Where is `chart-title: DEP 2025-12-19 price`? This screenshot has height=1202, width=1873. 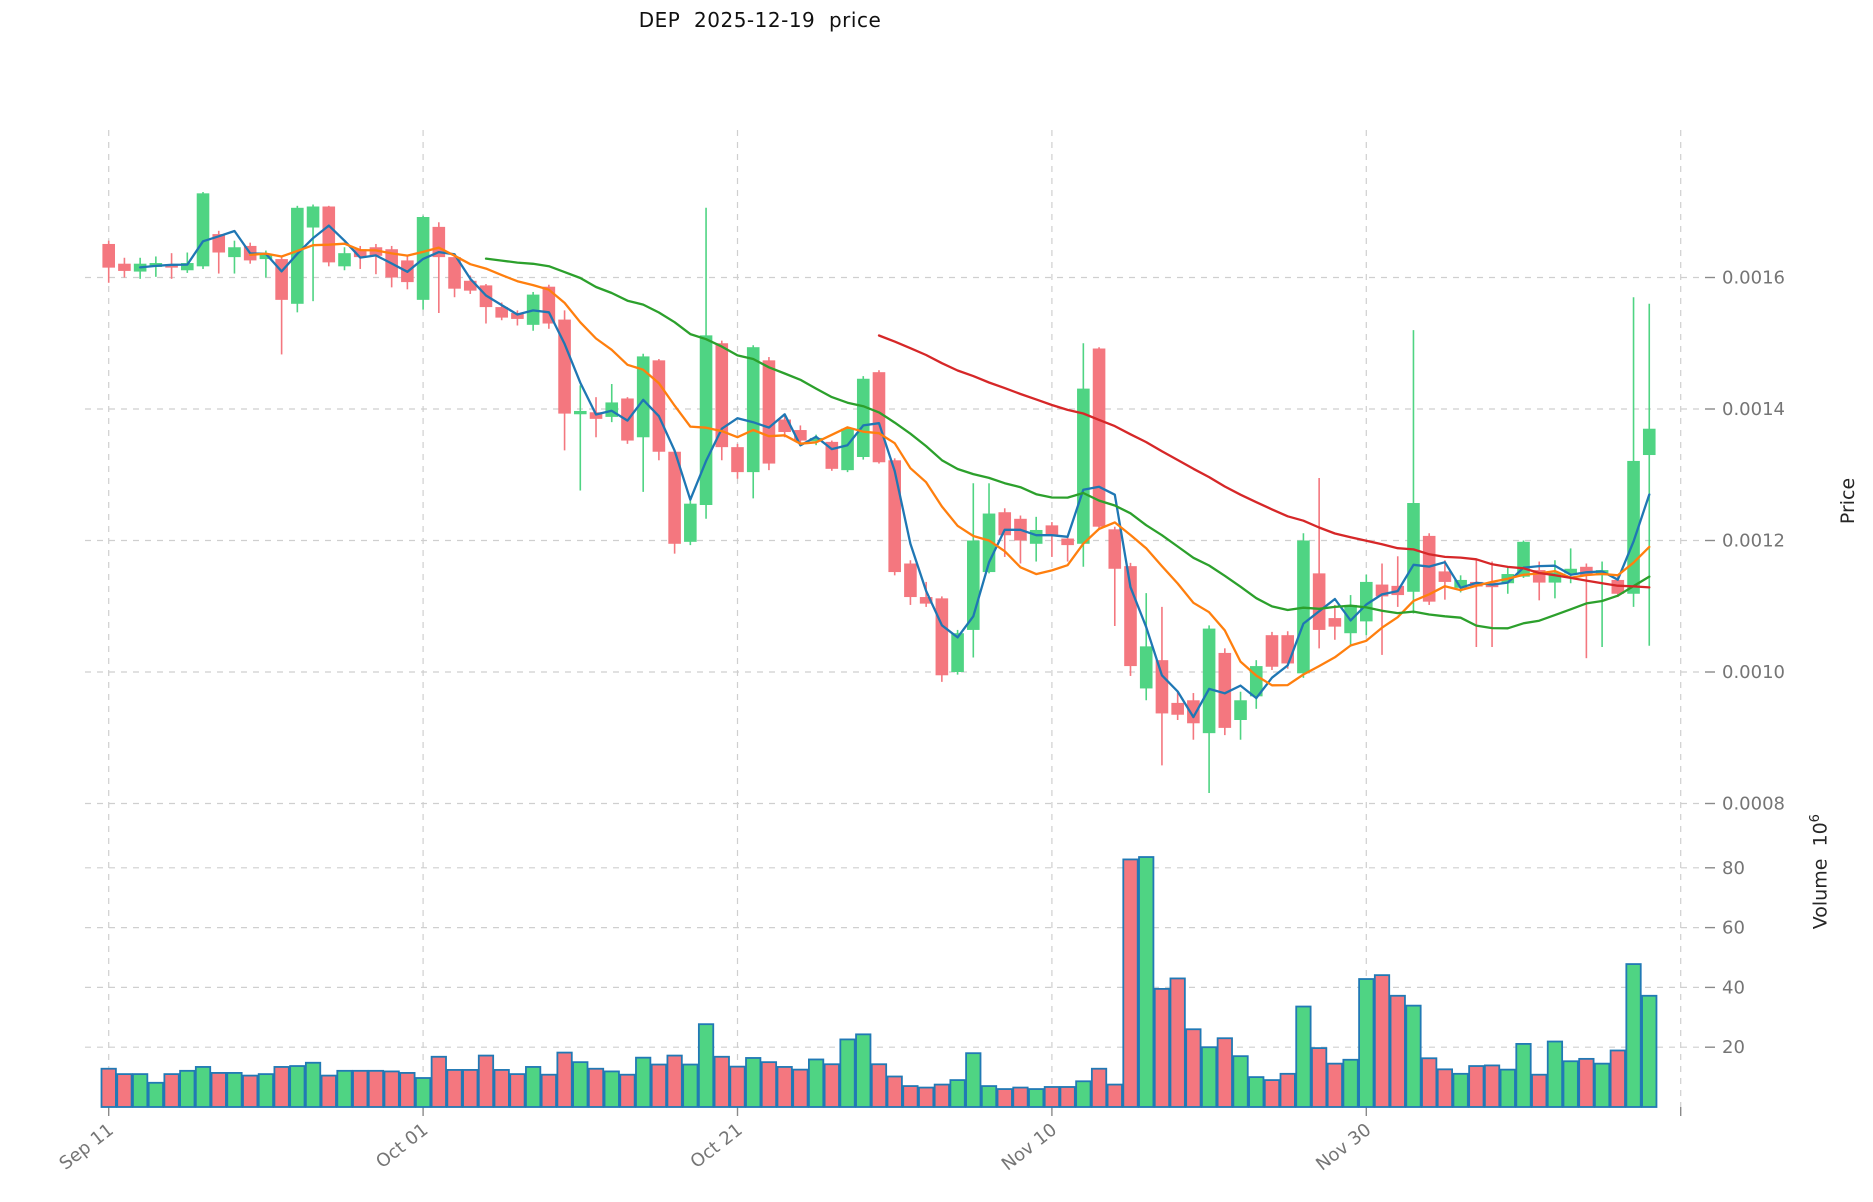 chart-title: DEP 2025-12-19 price is located at coordinates (760, 20).